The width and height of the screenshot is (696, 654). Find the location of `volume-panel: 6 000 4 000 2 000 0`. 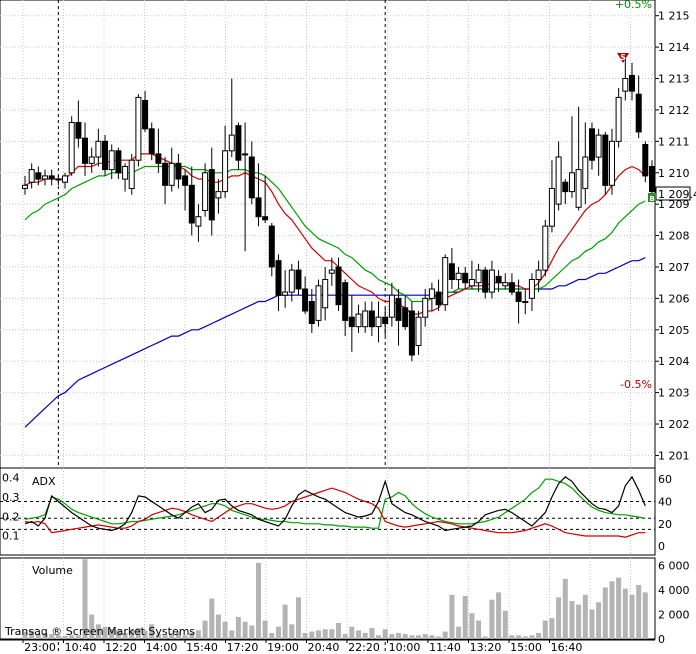

volume-panel: 6 000 4 000 2 000 0 is located at coordinates (345, 601).